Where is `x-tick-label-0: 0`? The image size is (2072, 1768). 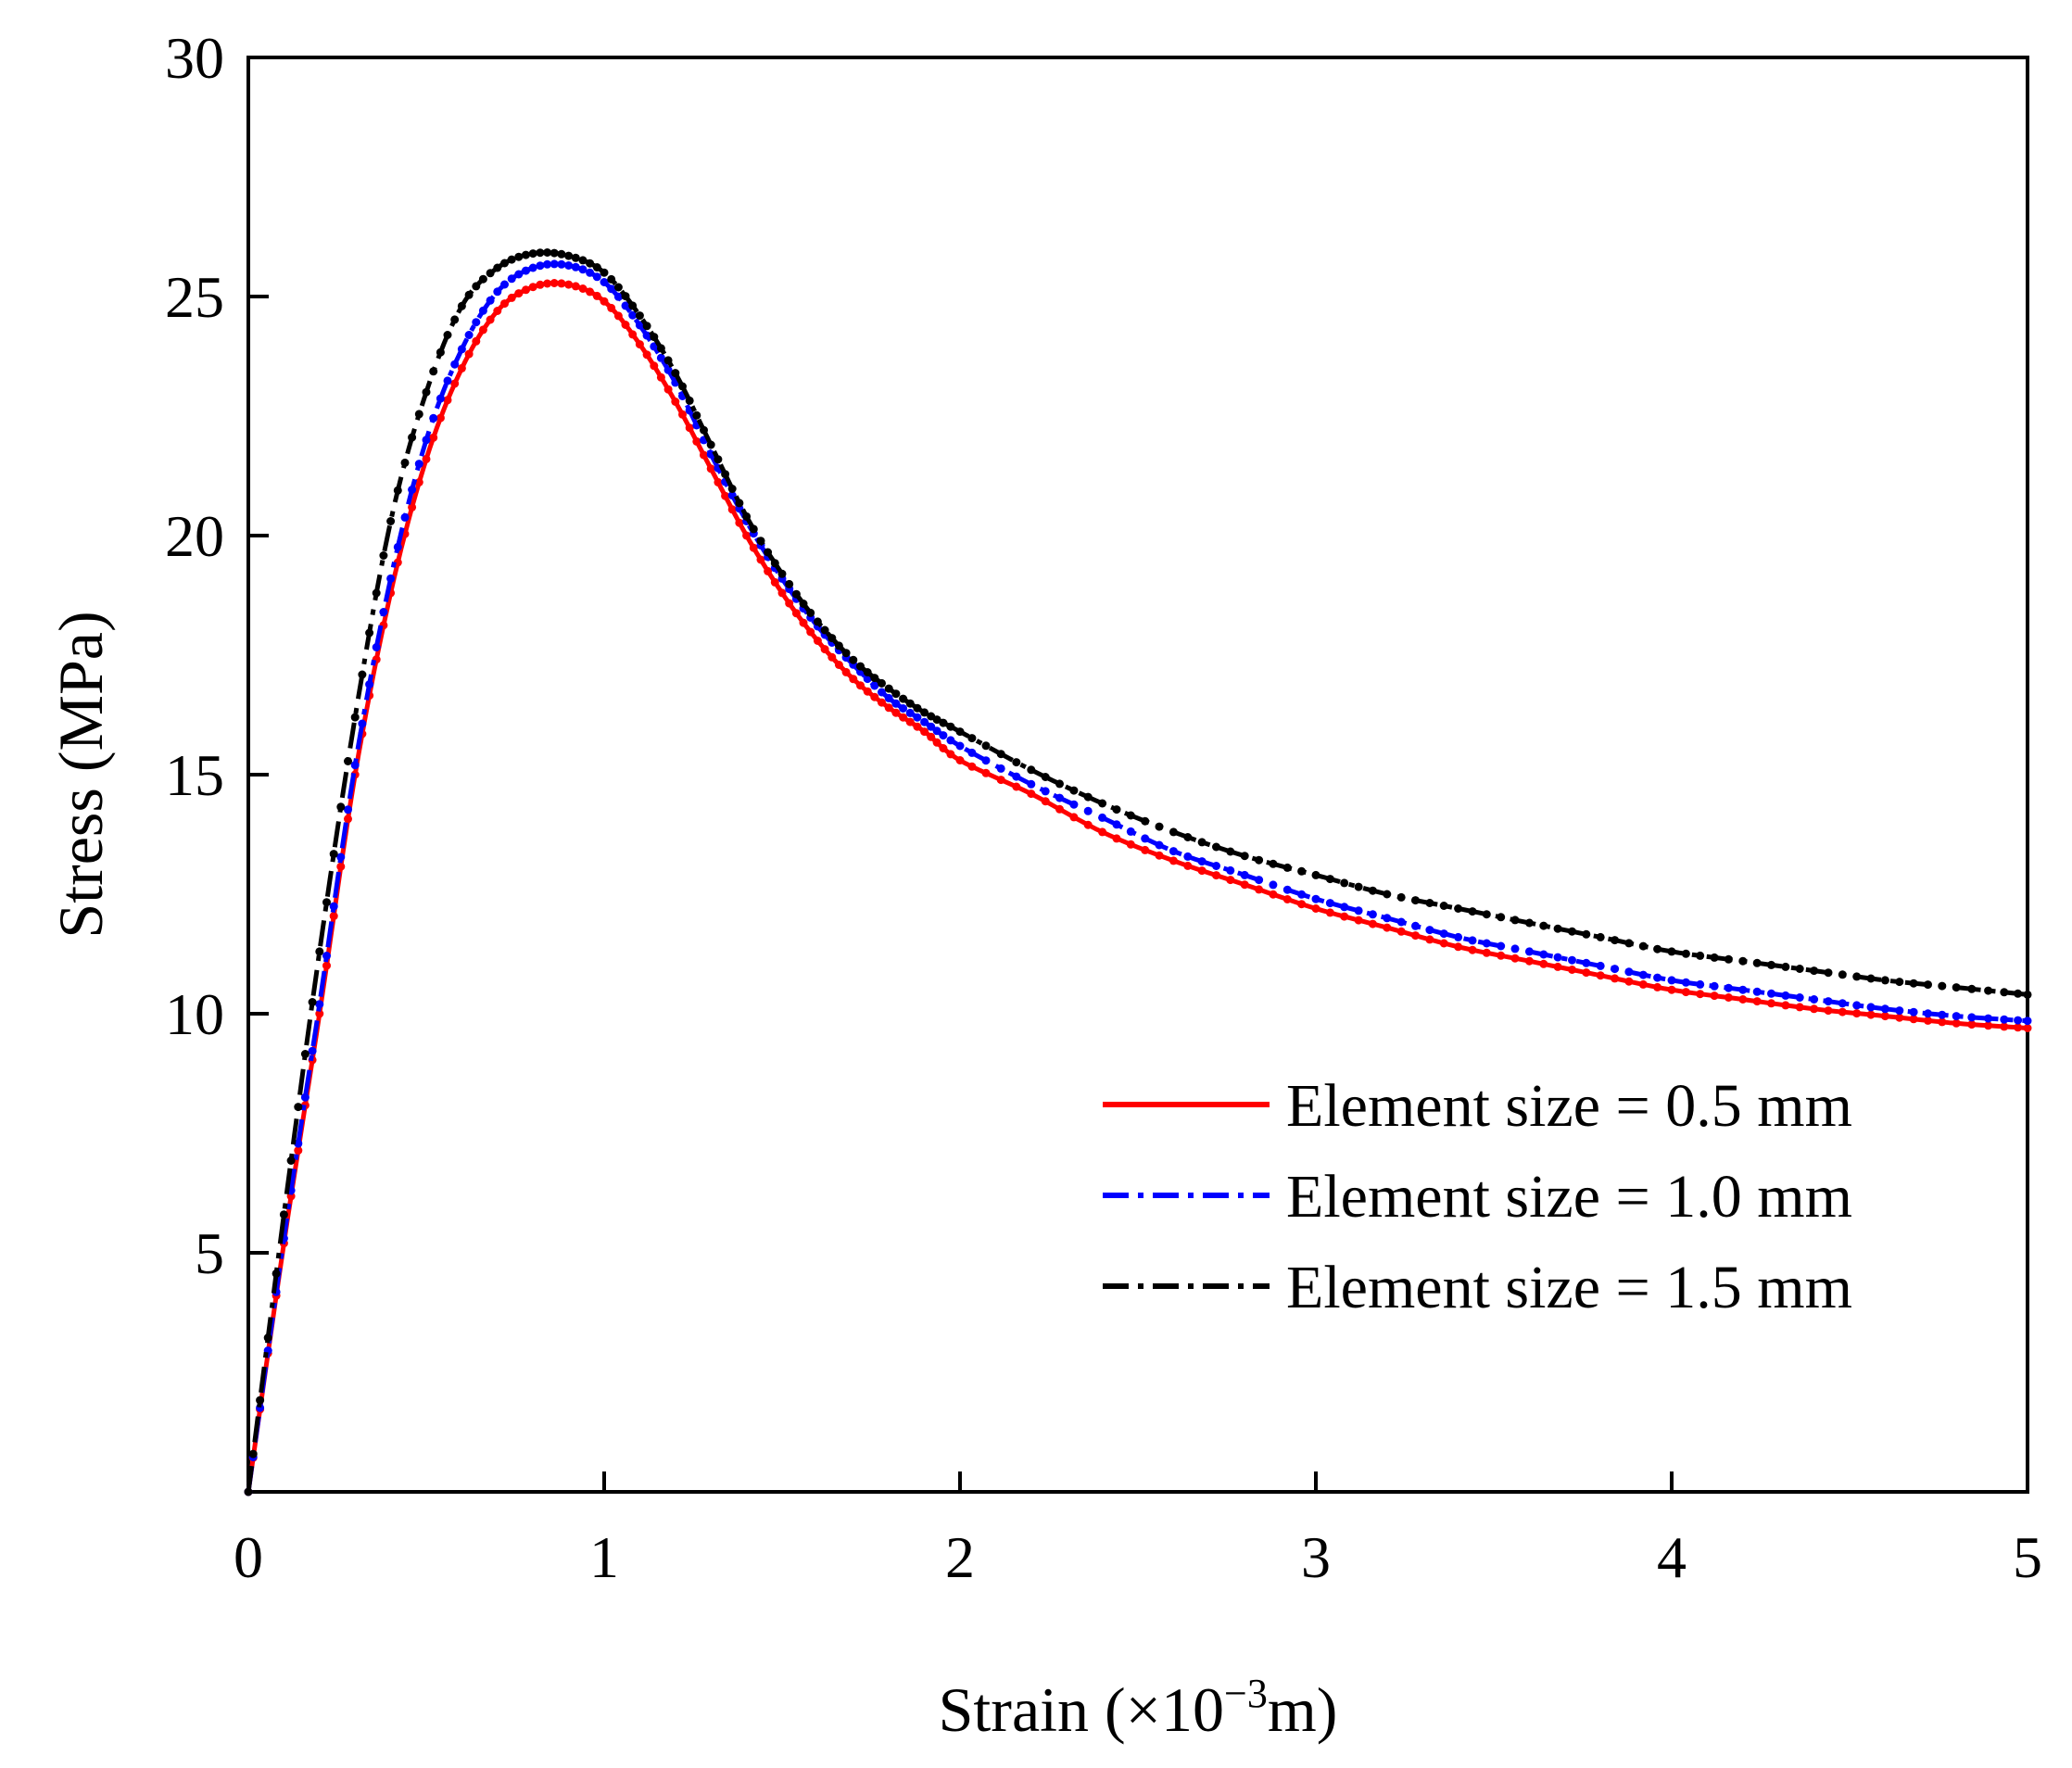
x-tick-label-0: 0 is located at coordinates (248, 1557).